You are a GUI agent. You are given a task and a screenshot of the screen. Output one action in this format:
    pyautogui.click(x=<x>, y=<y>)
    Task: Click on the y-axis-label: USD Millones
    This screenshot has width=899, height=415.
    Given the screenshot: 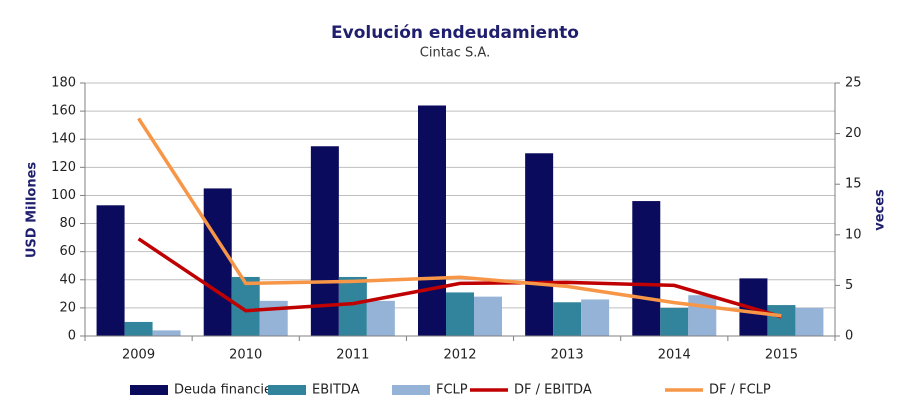 What is the action you would take?
    pyautogui.click(x=32, y=210)
    